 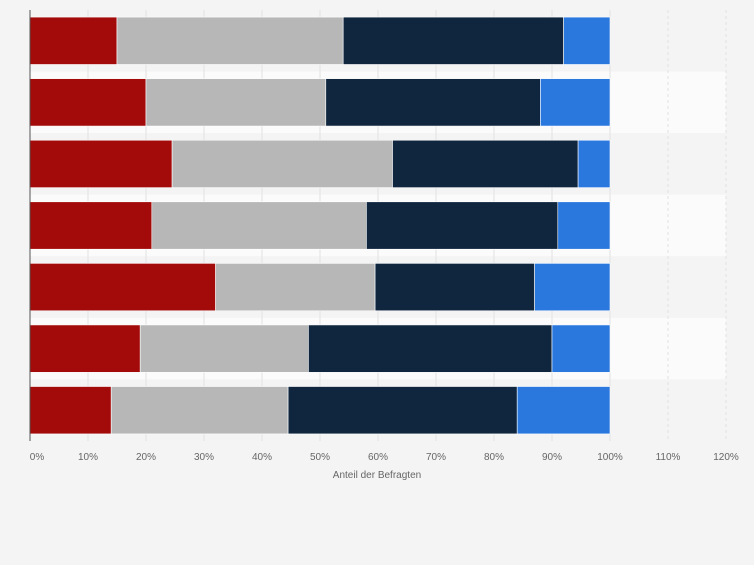 What do you see at coordinates (436, 457) in the screenshot?
I see `x-tick-label: 70%` at bounding box center [436, 457].